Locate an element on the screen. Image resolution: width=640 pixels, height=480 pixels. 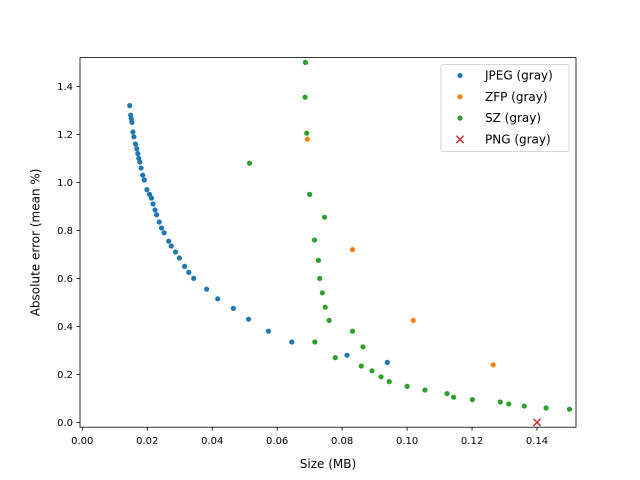
legend-label-sz: SZ (gray) is located at coordinates (513, 118).